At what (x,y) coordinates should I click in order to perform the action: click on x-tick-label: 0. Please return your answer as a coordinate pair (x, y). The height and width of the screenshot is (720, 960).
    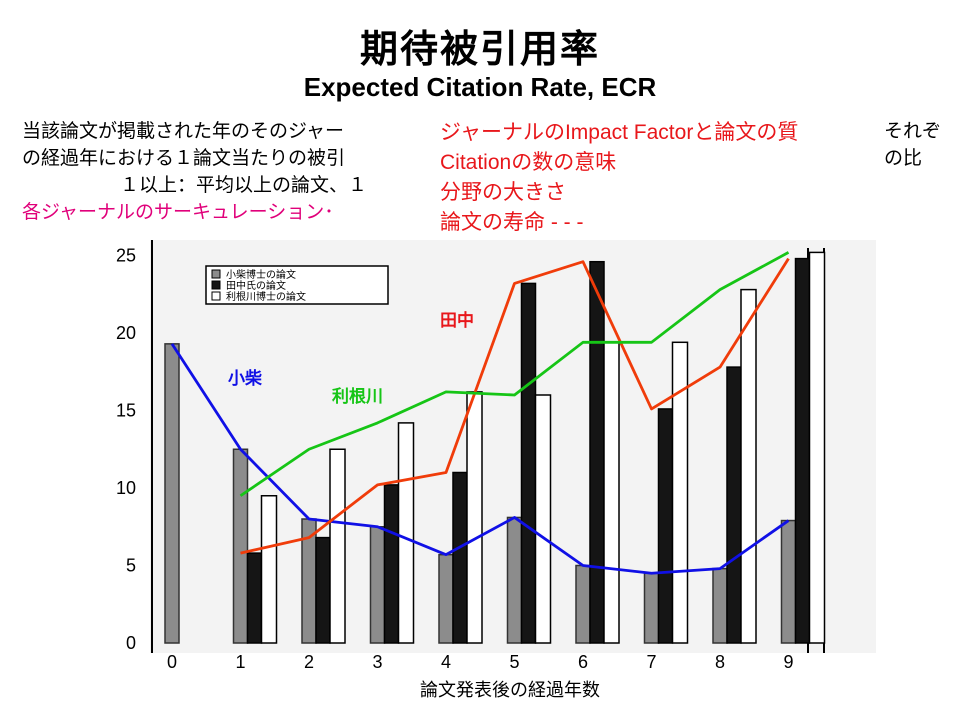
    Looking at the image, I should click on (172, 662).